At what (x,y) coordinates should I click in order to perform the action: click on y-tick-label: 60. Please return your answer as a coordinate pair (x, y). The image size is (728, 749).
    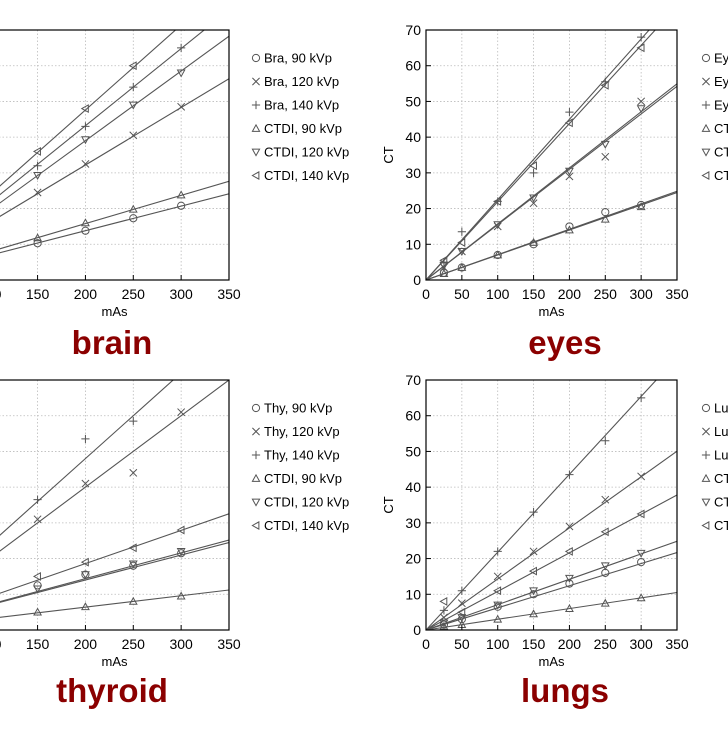
    Looking at the image, I should click on (413, 416).